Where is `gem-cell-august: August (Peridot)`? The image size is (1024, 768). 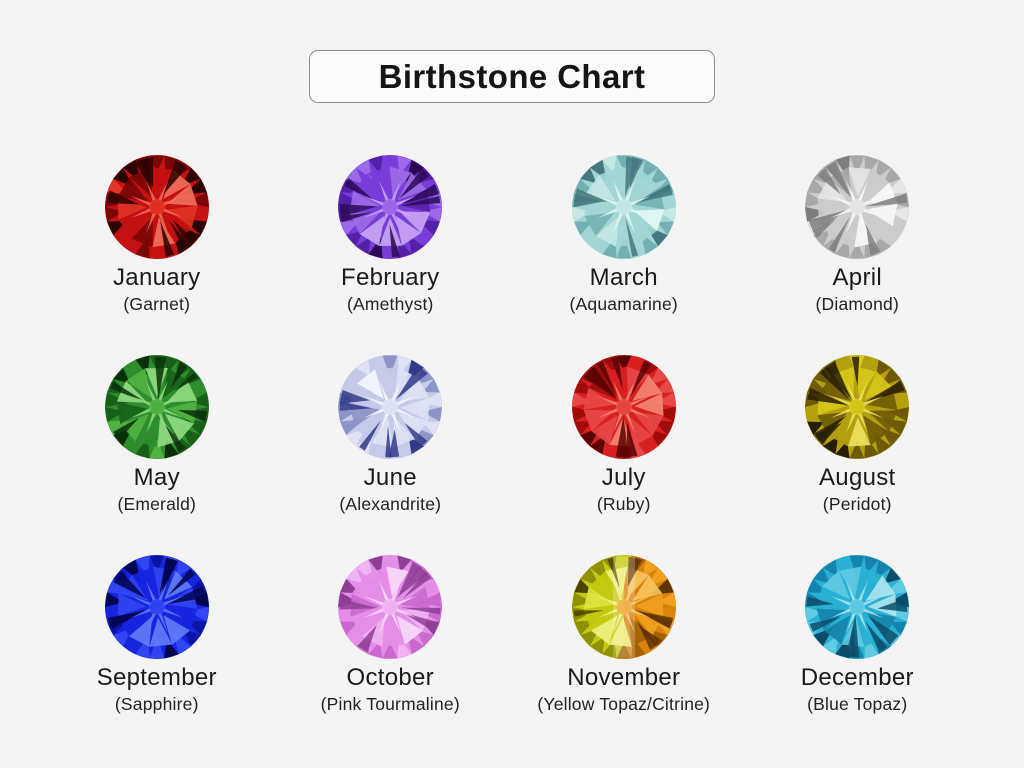
gem-cell-august: August (Peridot) is located at coordinates (858, 455).